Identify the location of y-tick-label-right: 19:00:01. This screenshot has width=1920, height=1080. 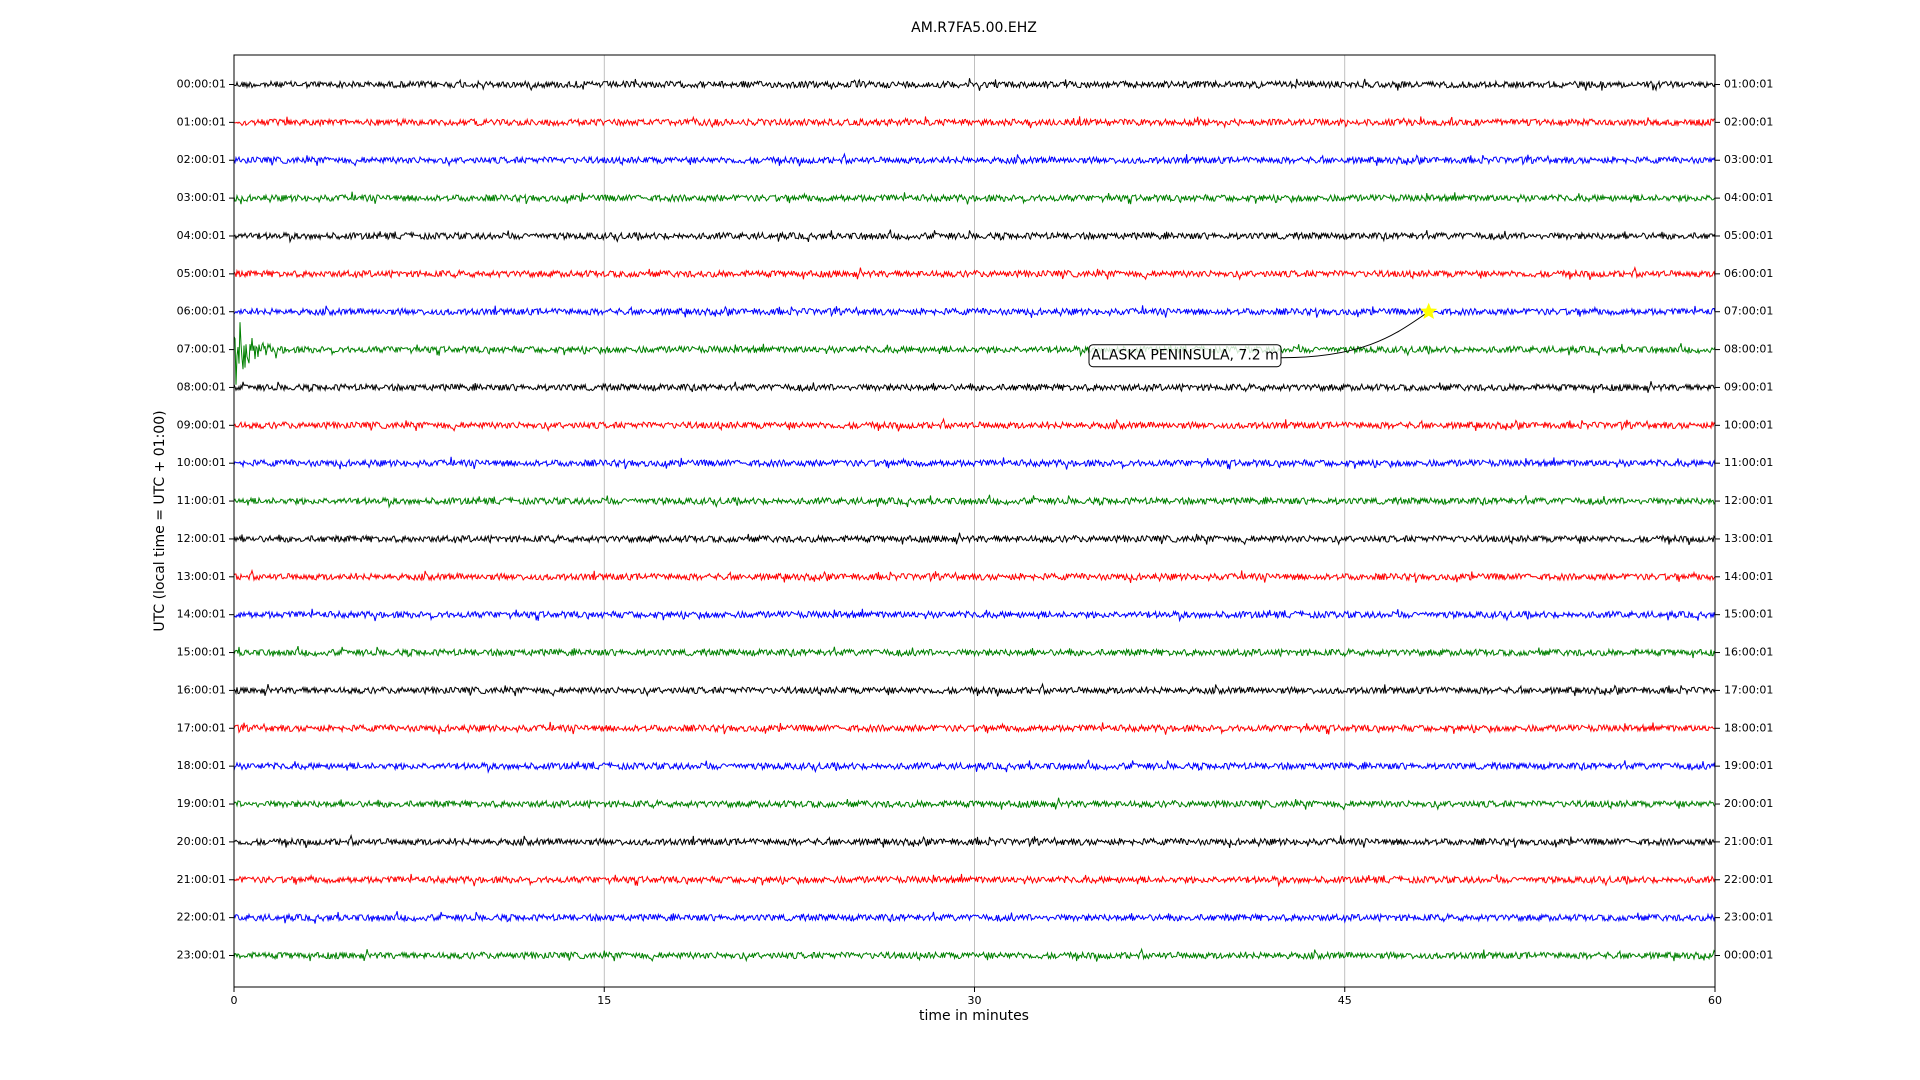
(1748, 765).